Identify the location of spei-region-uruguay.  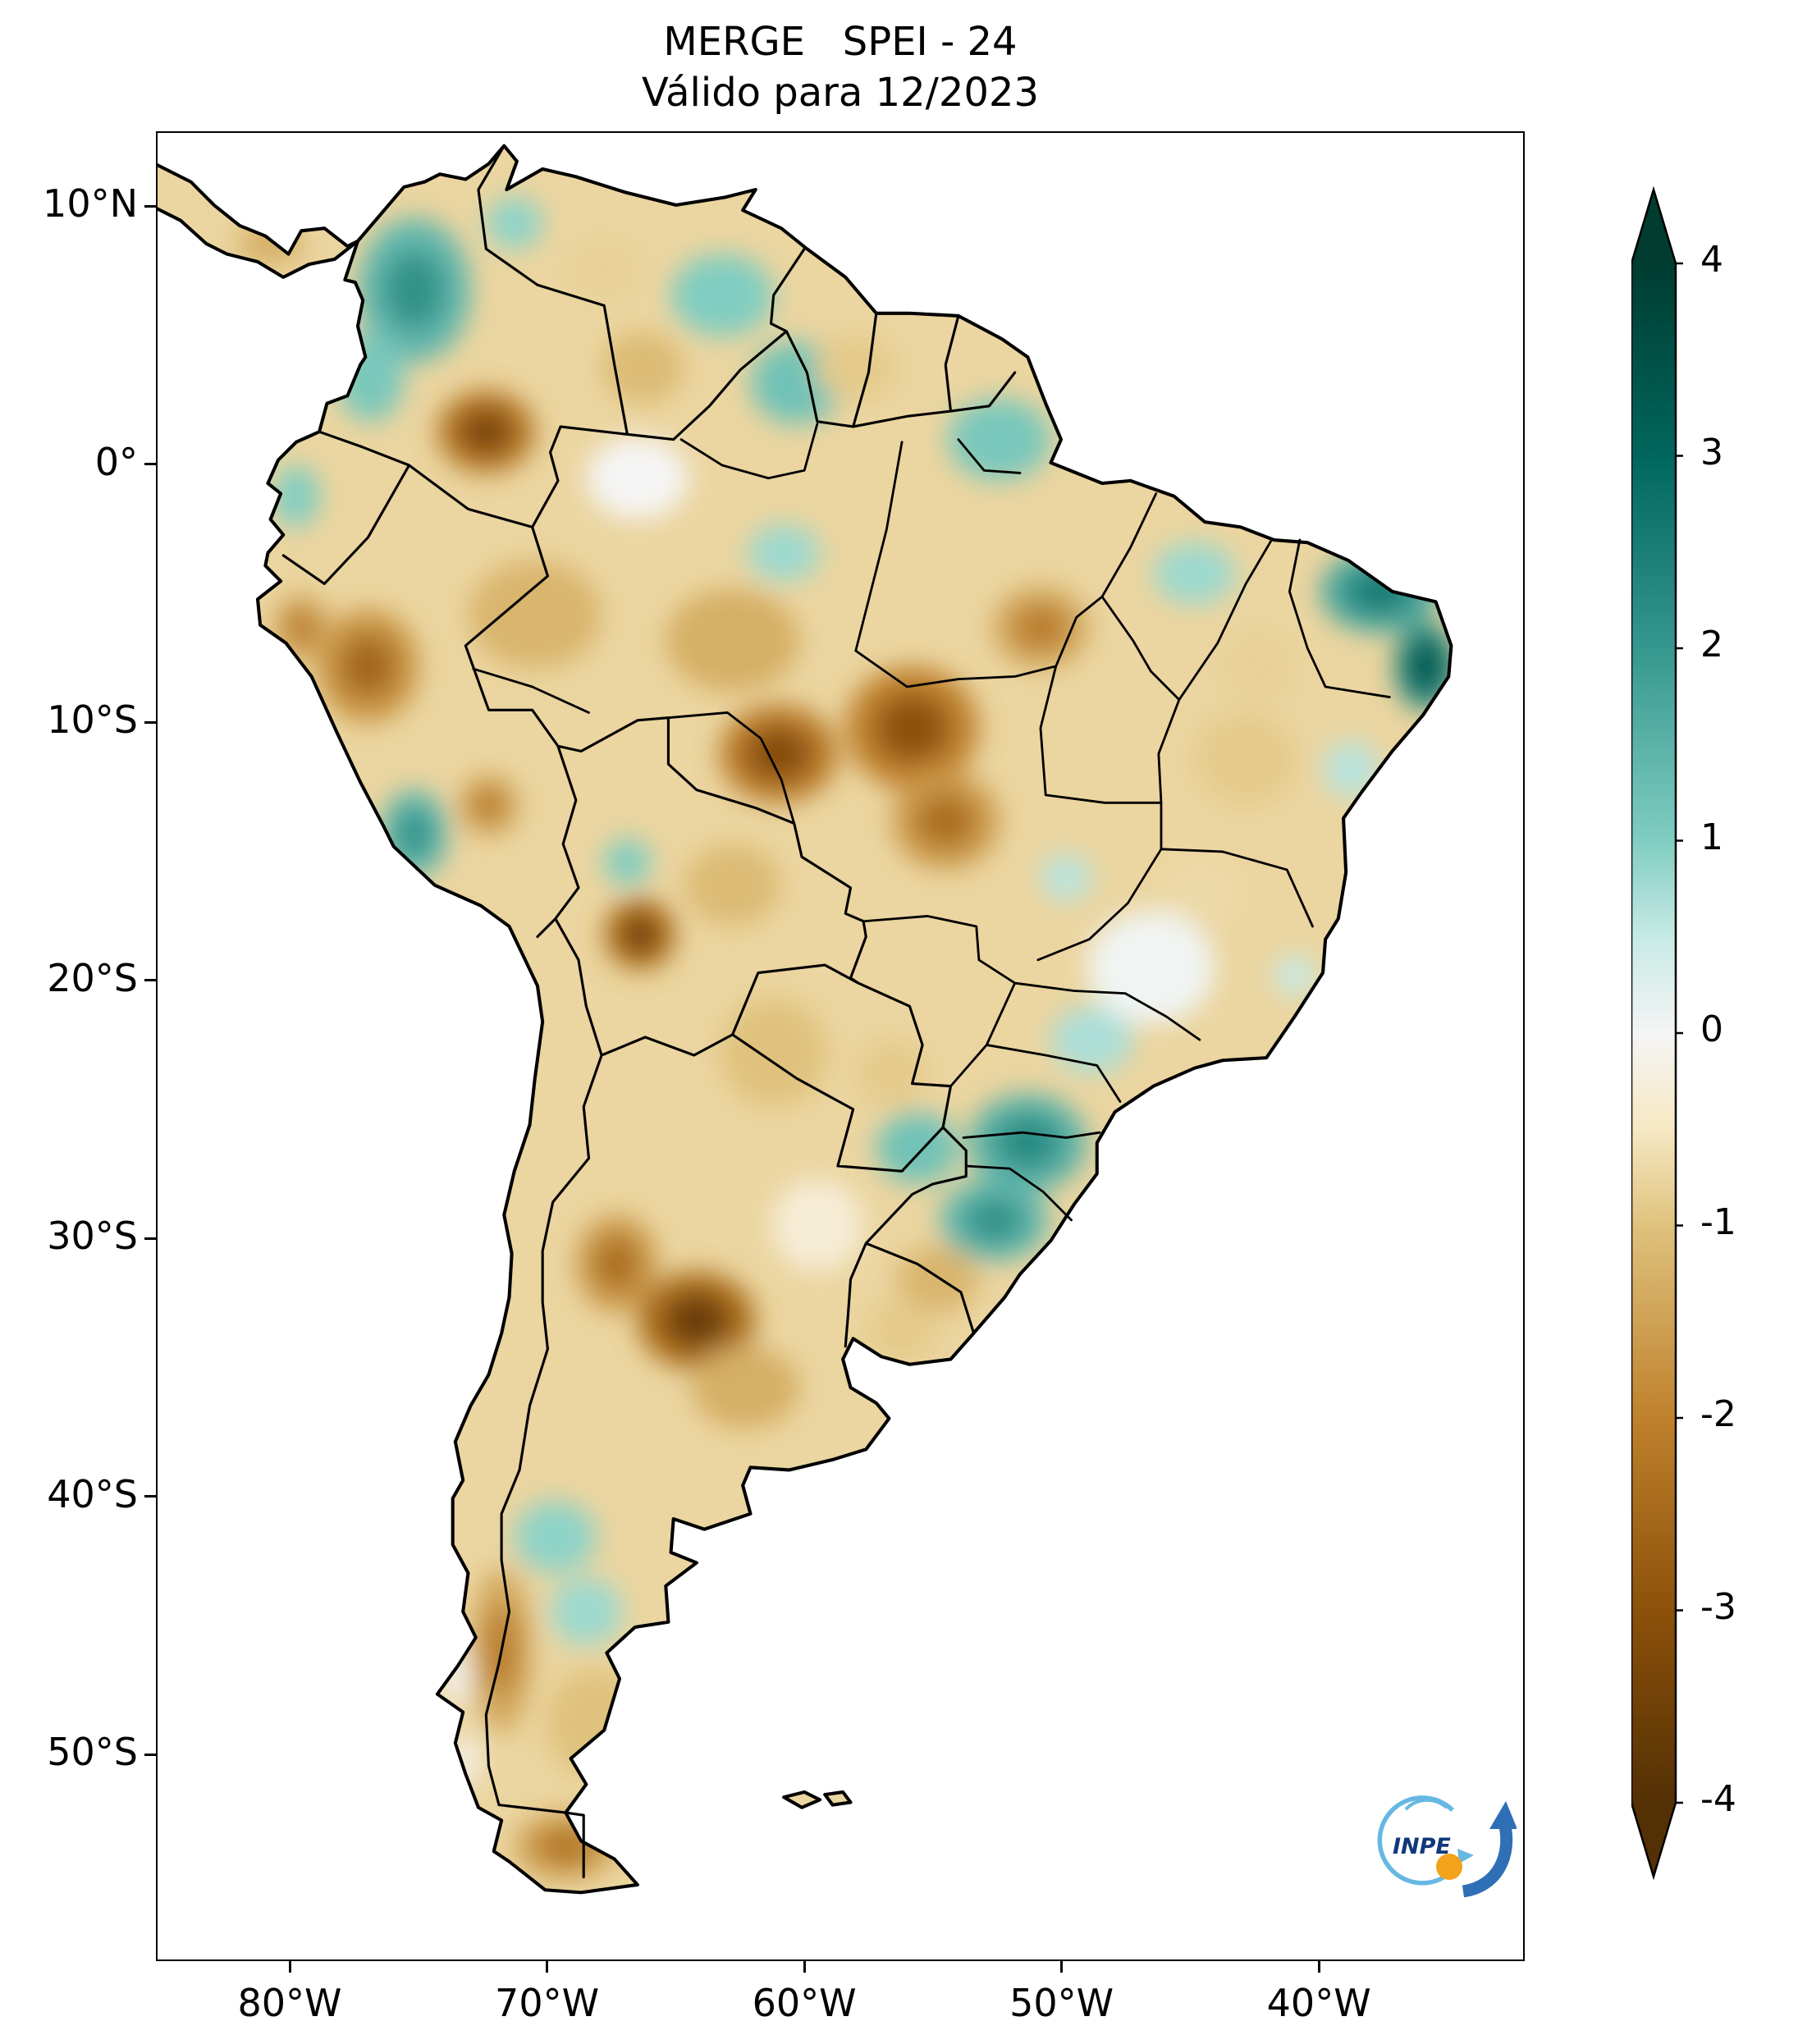
(902, 1331).